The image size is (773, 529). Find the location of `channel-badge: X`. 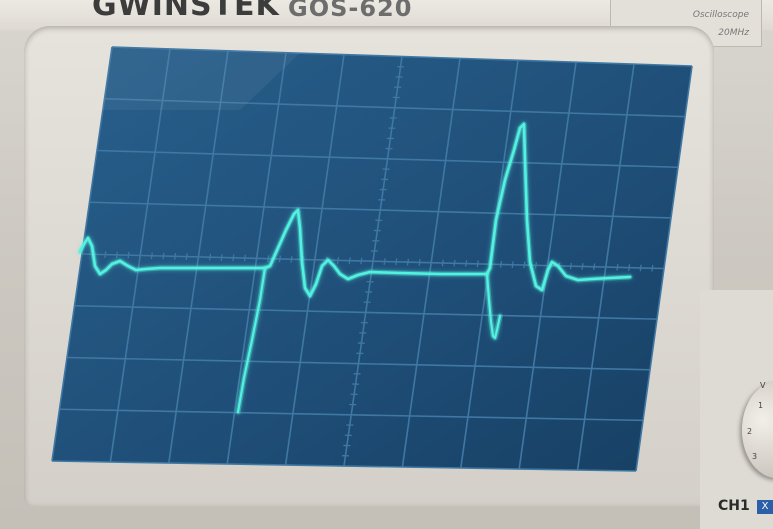

channel-badge: X is located at coordinates (765, 507).